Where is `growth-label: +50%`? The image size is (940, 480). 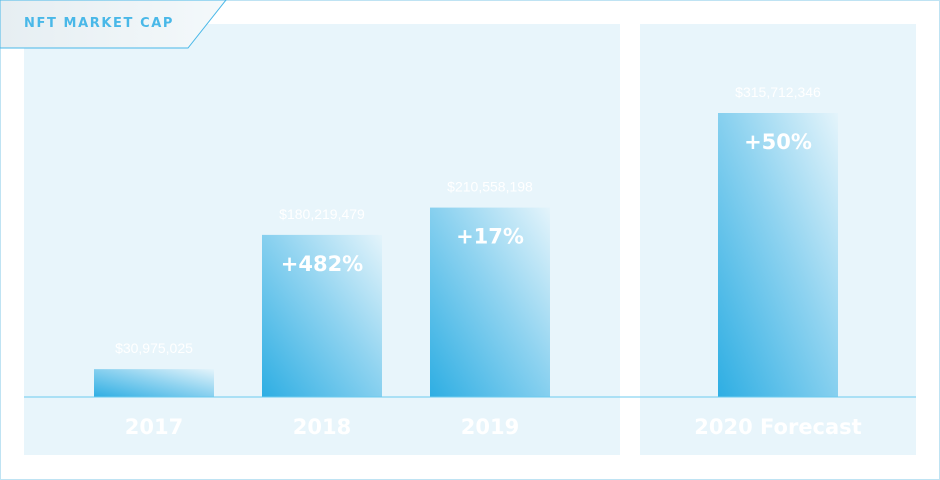
growth-label: +50% is located at coordinates (778, 142).